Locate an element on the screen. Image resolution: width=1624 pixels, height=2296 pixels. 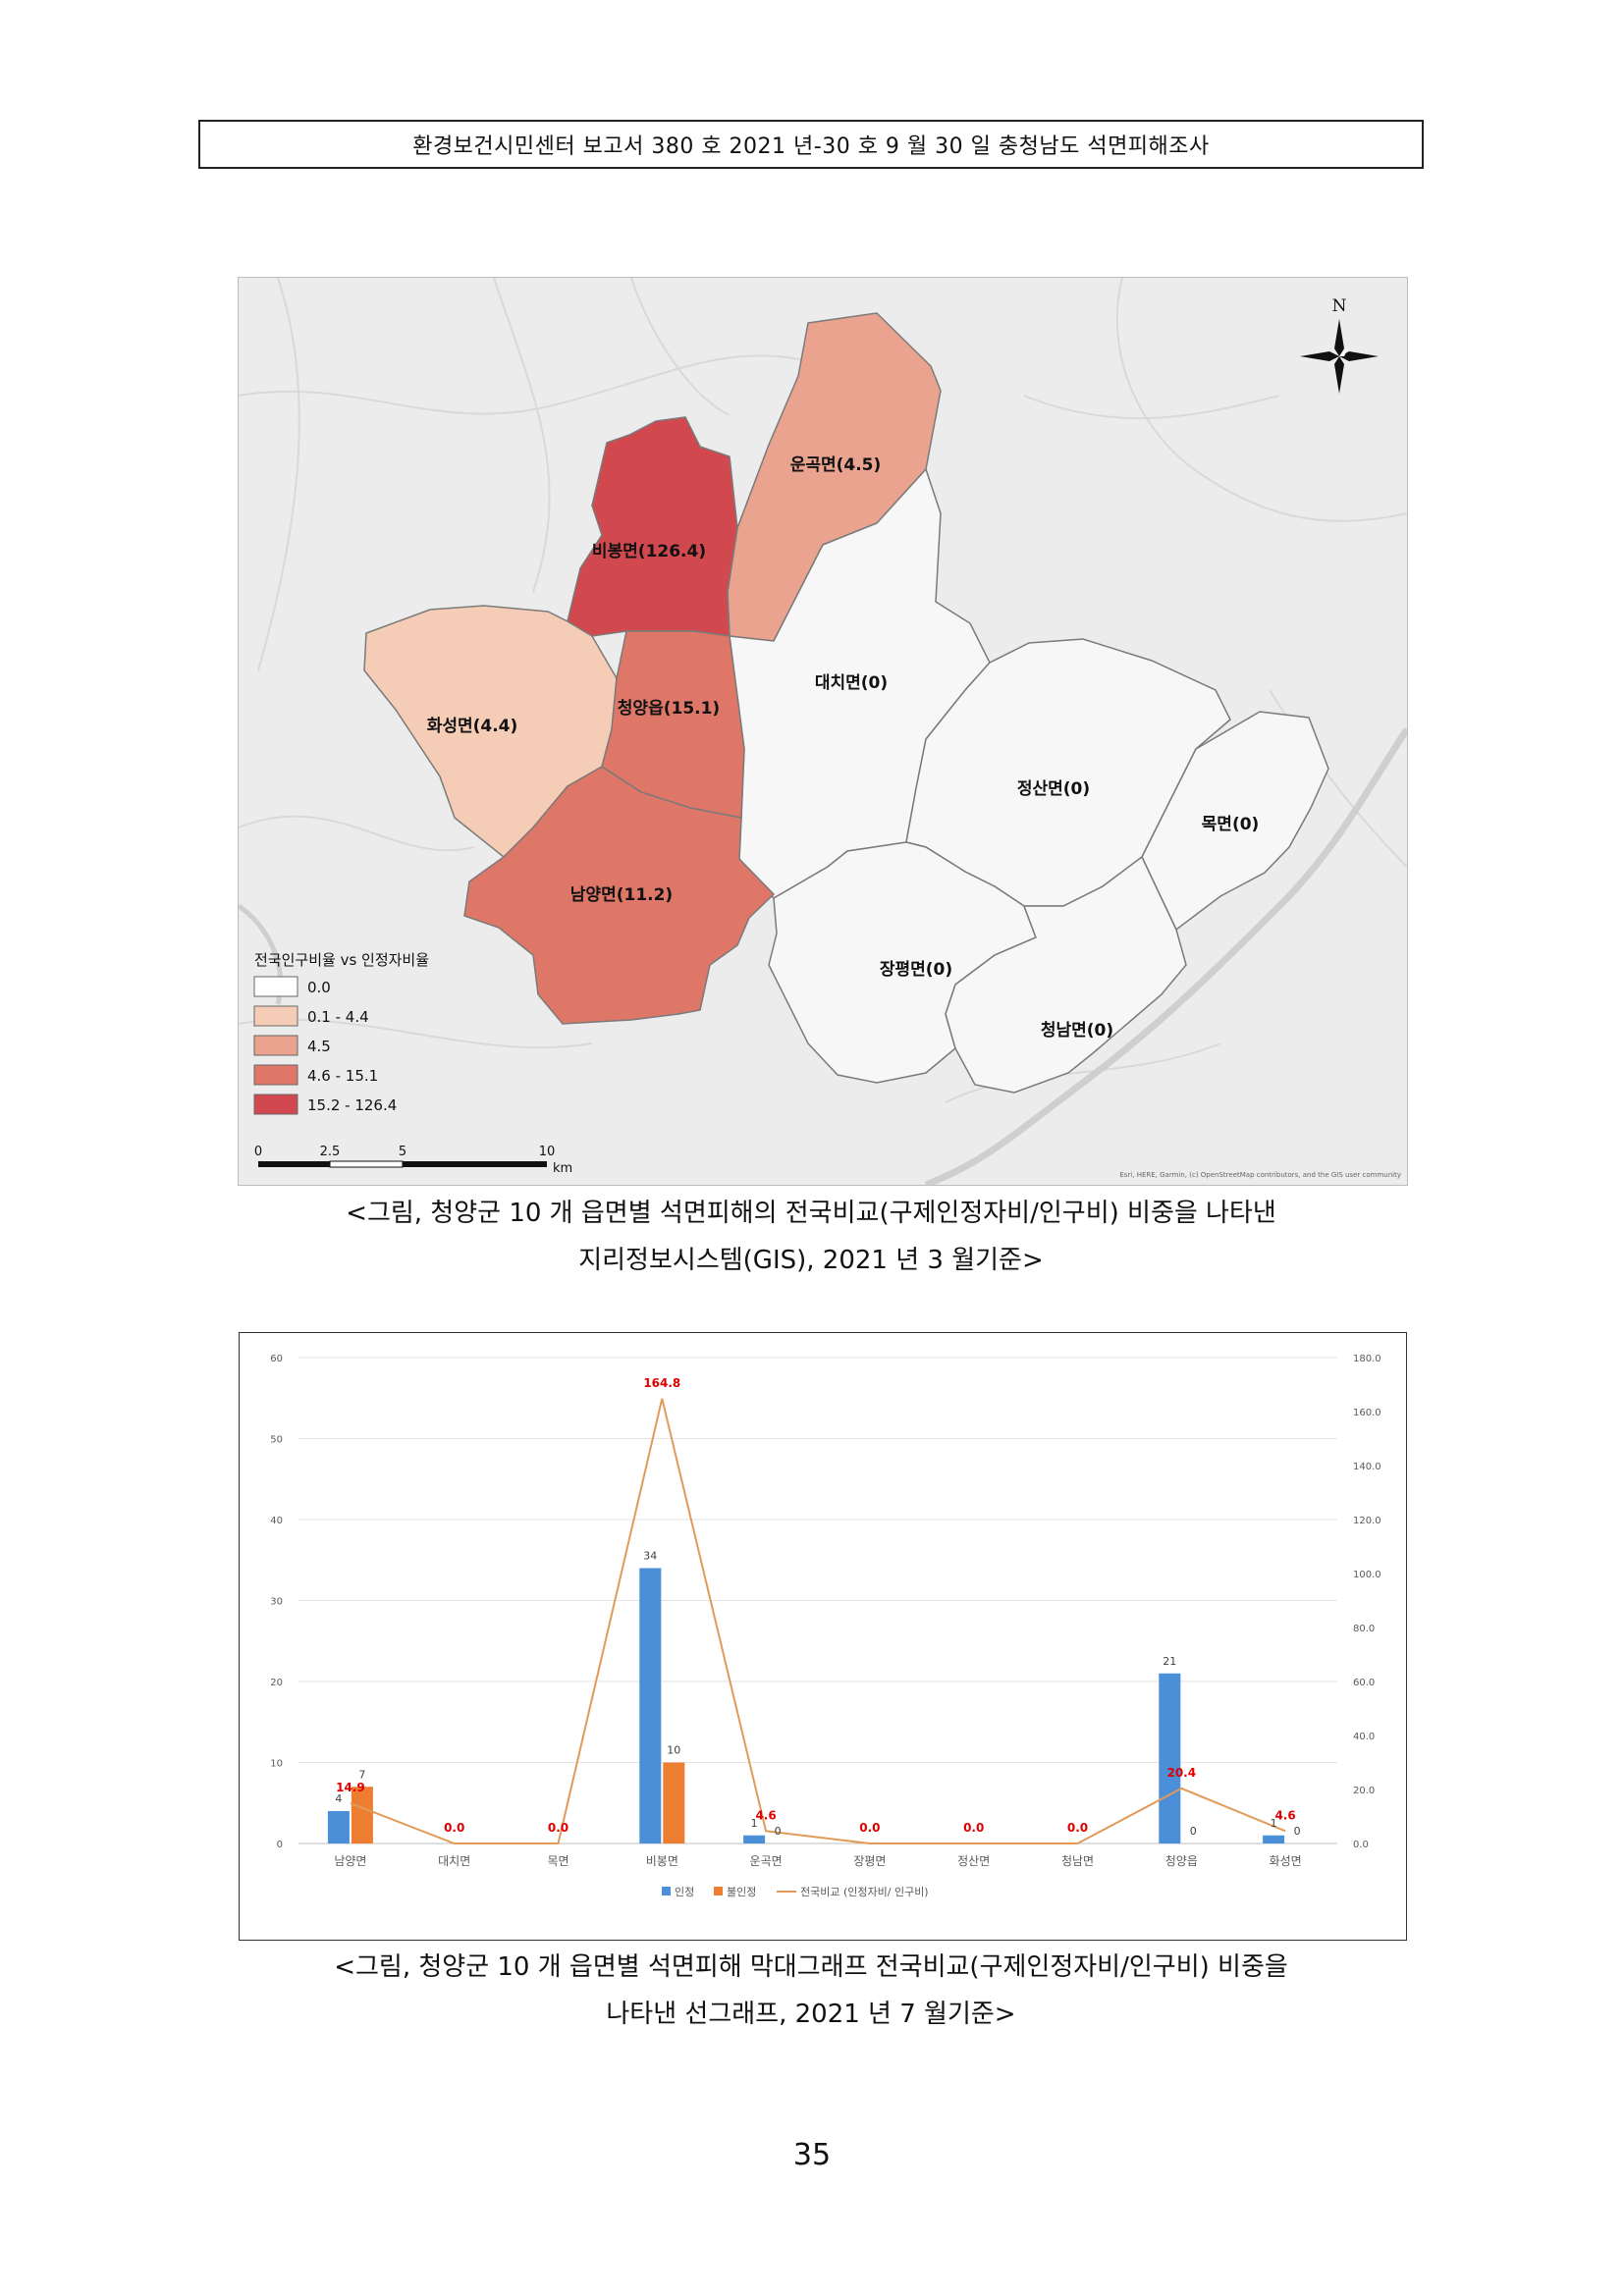
north-arrow-icon: N is located at coordinates (1339, 345).